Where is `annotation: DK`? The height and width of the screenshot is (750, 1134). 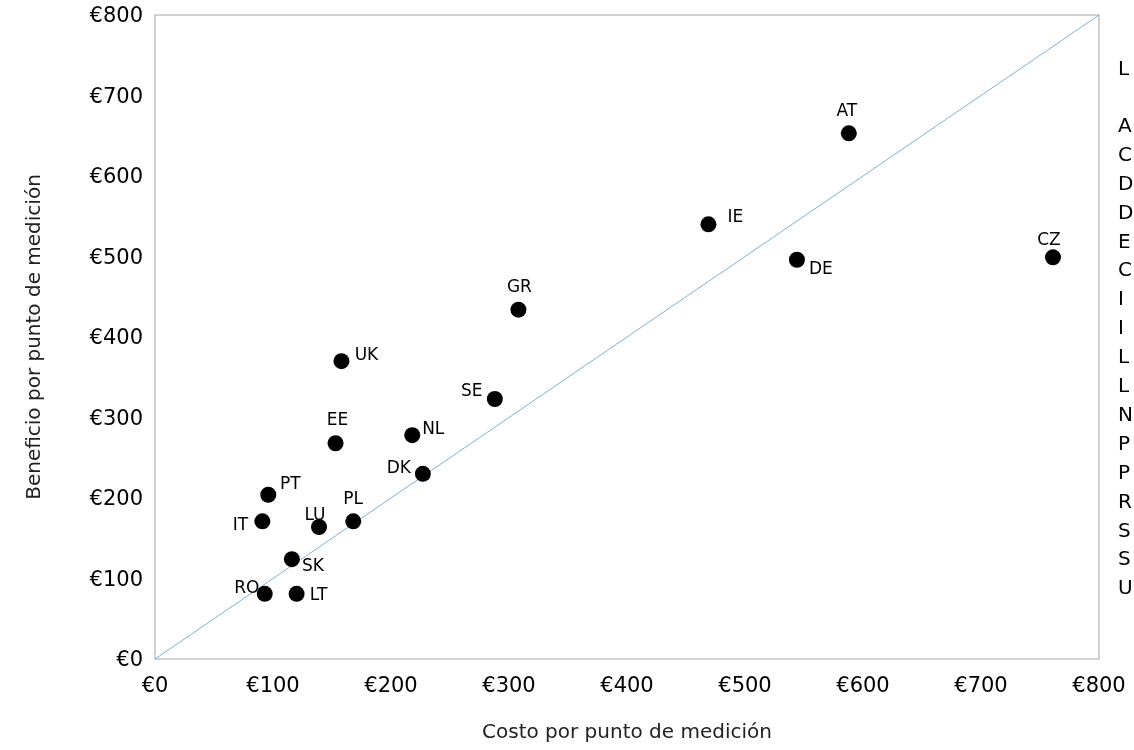 annotation: DK is located at coordinates (399, 466).